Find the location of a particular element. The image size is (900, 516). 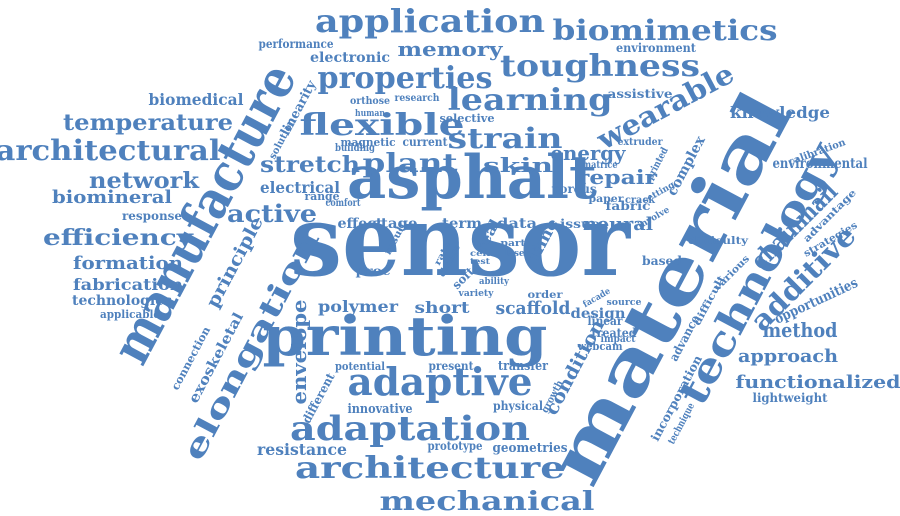

word-orthose: orthose is located at coordinates (370, 101).